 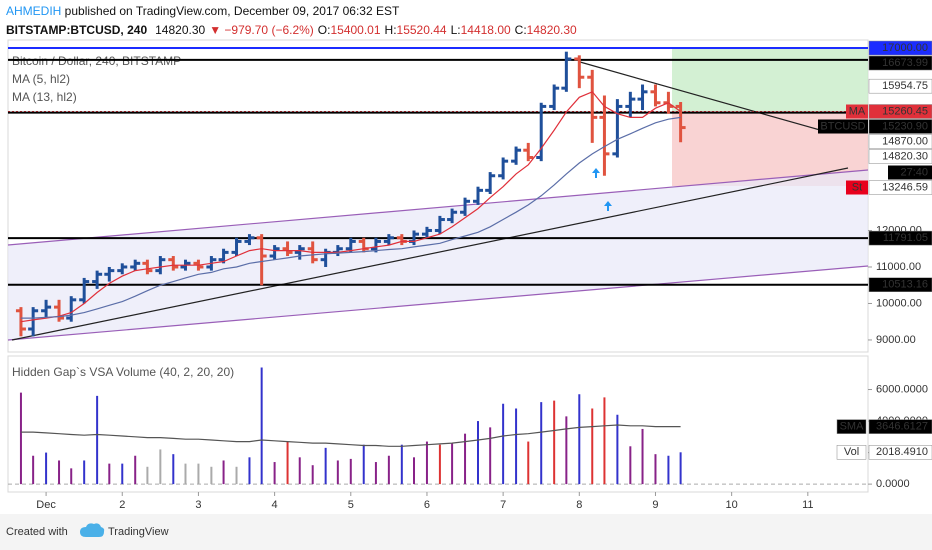 What do you see at coordinates (122, 505) in the screenshot?
I see `x-tick-label: 2` at bounding box center [122, 505].